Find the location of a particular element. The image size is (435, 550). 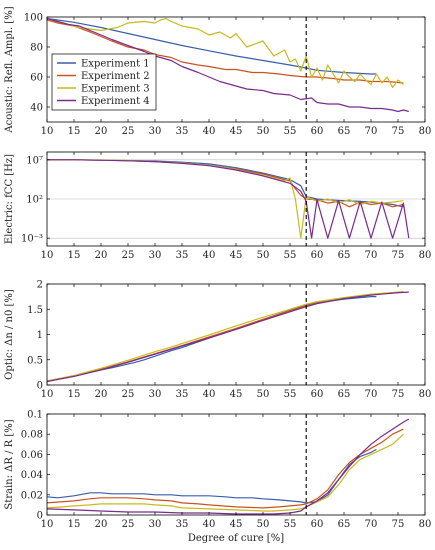

series-group-strain is located at coordinates (228, 466).